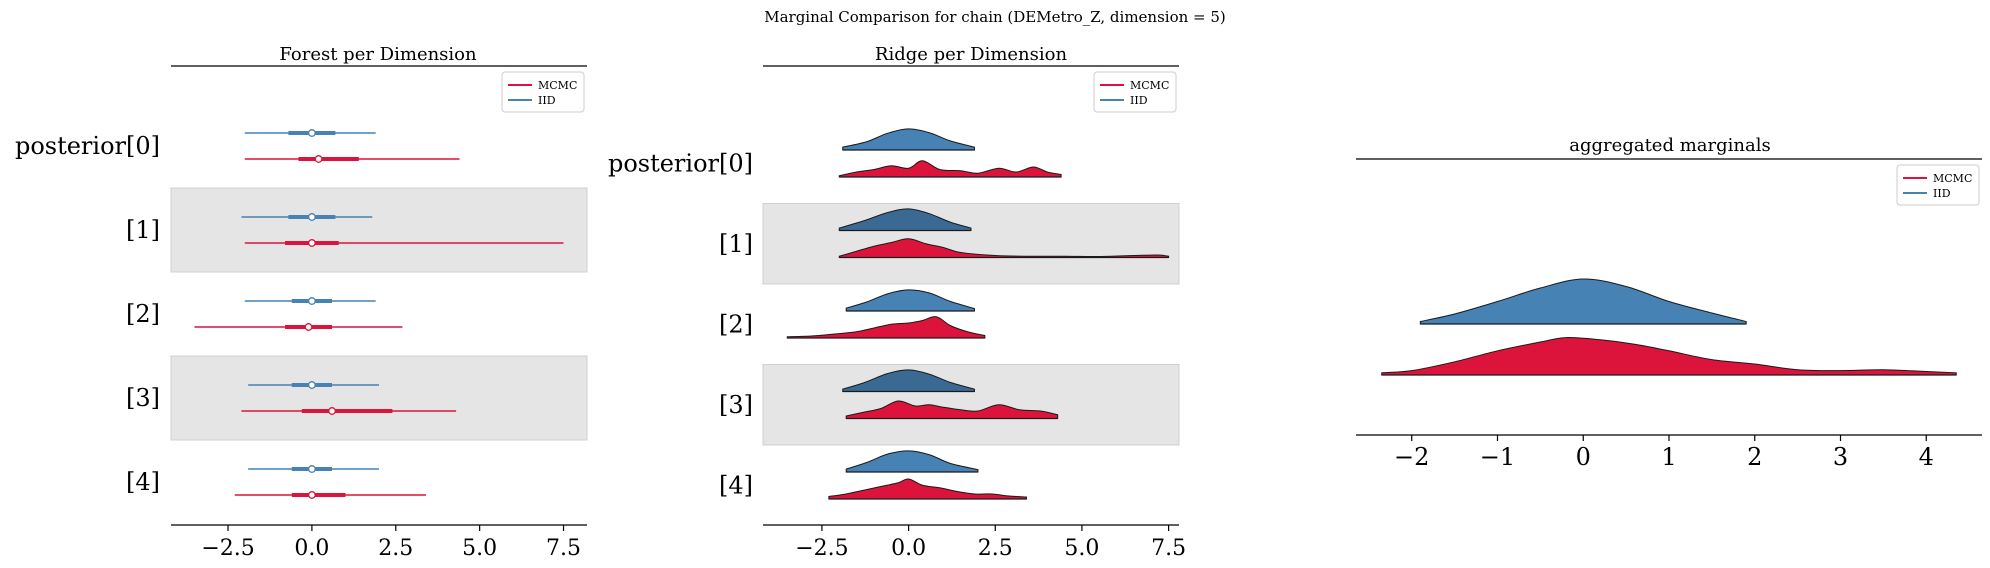  What do you see at coordinates (1669, 145) in the screenshot?
I see `aggregated-panel-title: aggregated marginals` at bounding box center [1669, 145].